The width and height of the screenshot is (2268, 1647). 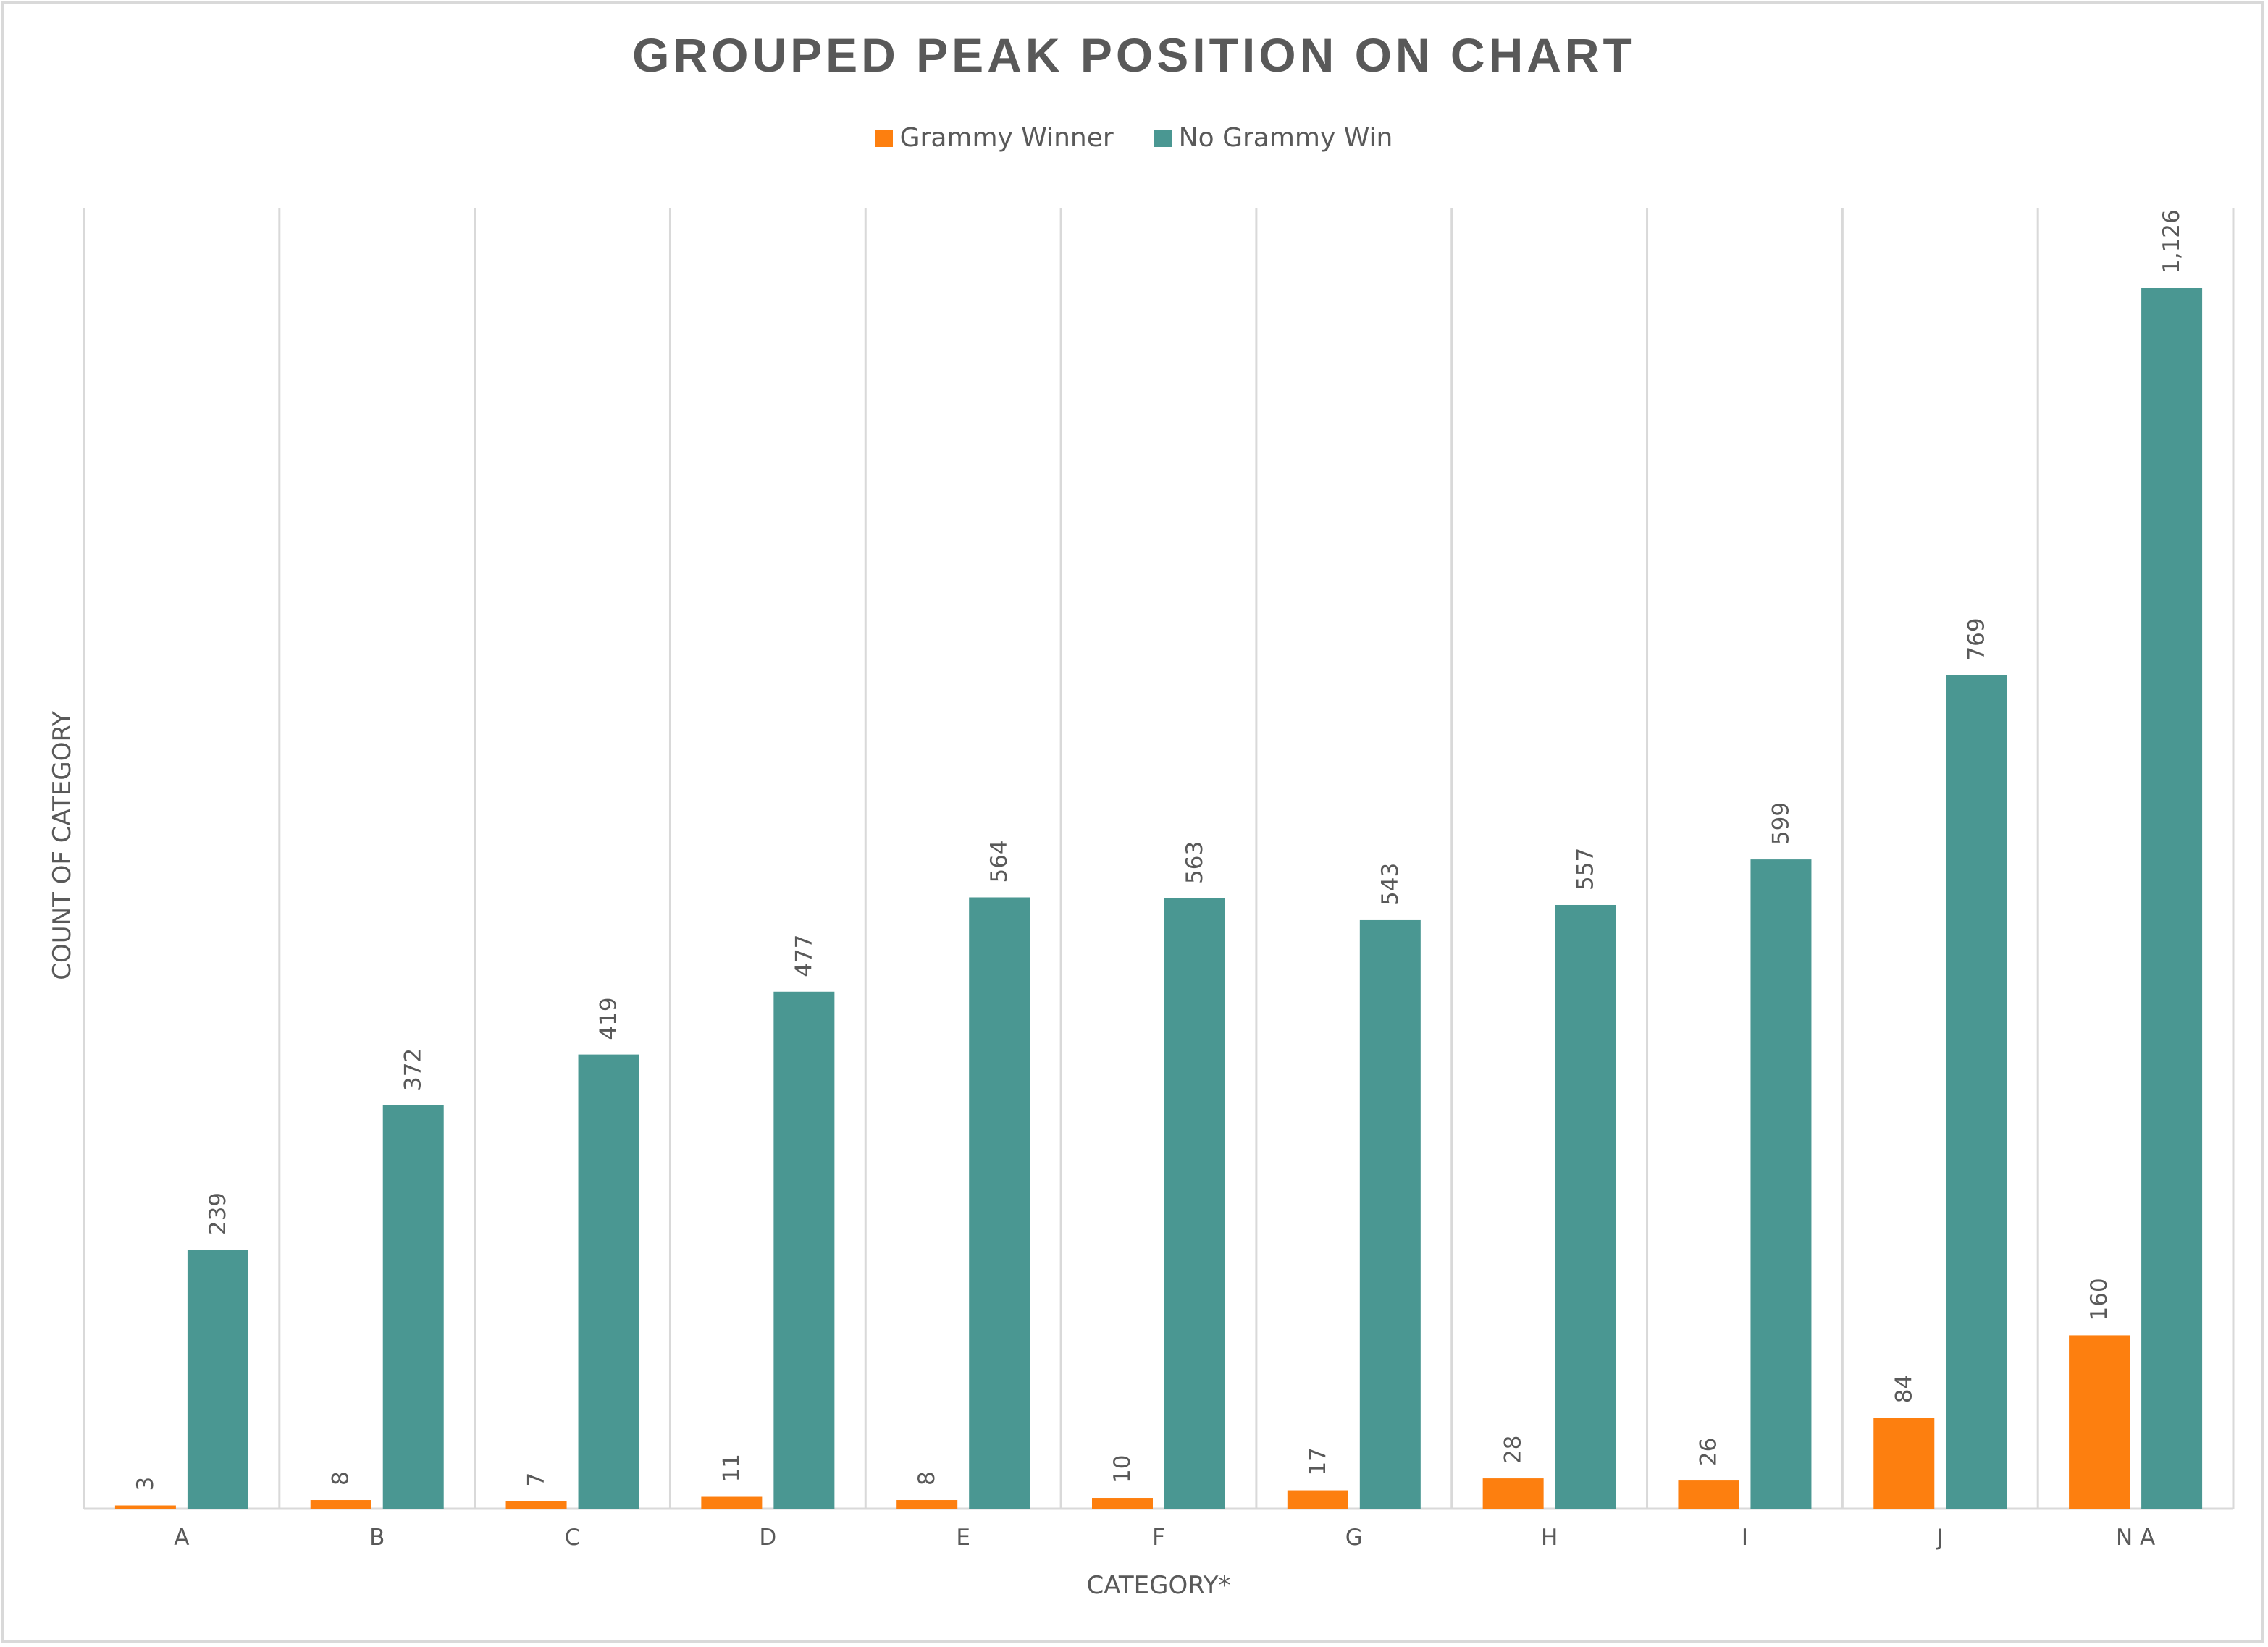 What do you see at coordinates (1006, 138) in the screenshot?
I see `legend-label-grammy-winner: Grammy Winner` at bounding box center [1006, 138].